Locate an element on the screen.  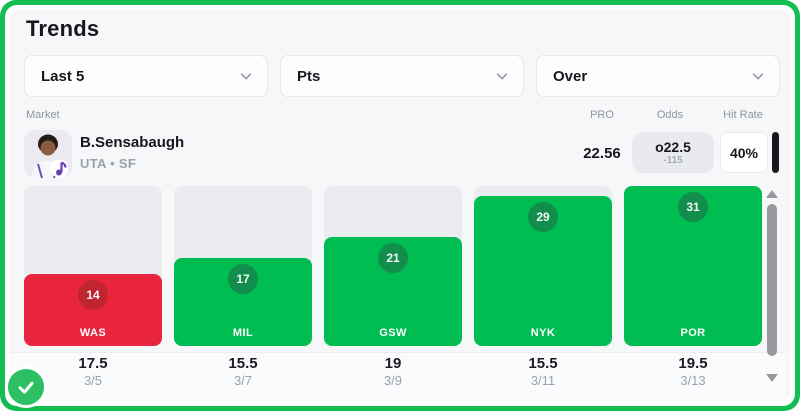
bar-track: 21 GSW is located at coordinates (393, 266).